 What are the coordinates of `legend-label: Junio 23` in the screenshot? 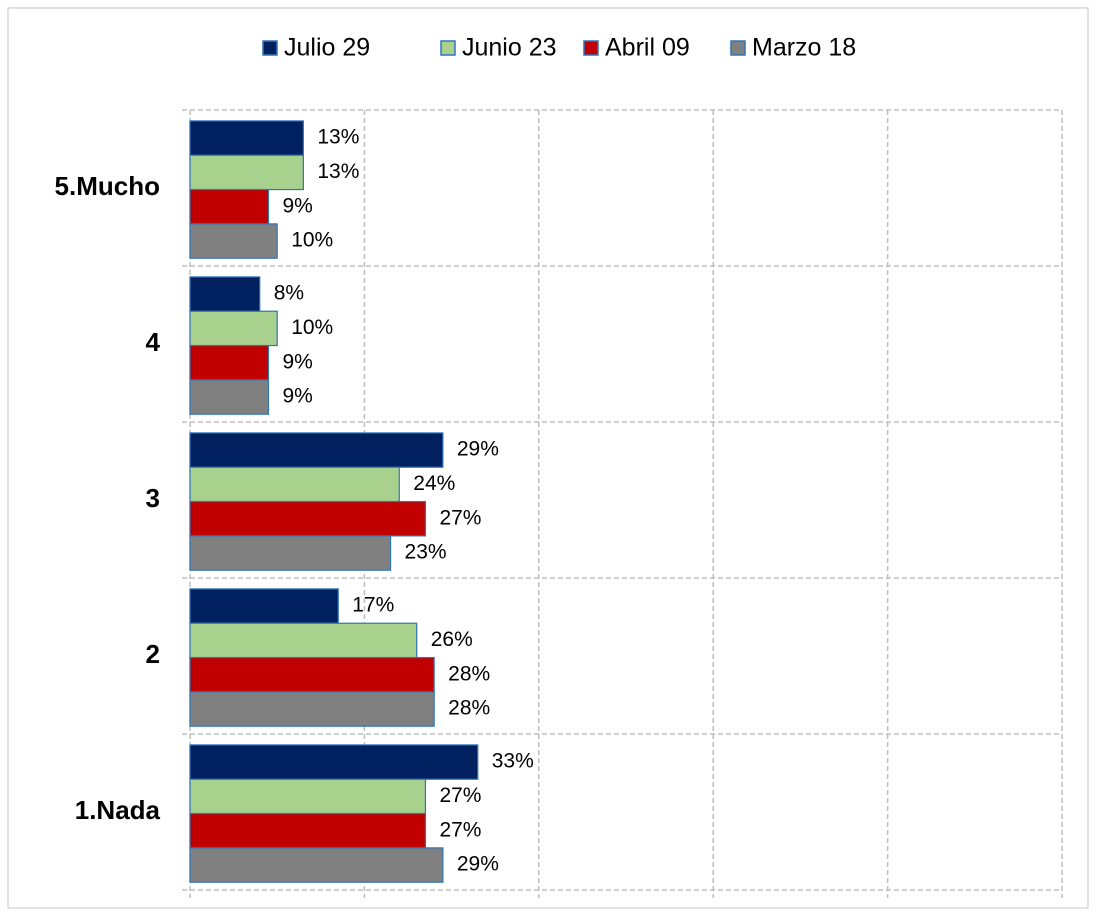 It's located at (509, 48).